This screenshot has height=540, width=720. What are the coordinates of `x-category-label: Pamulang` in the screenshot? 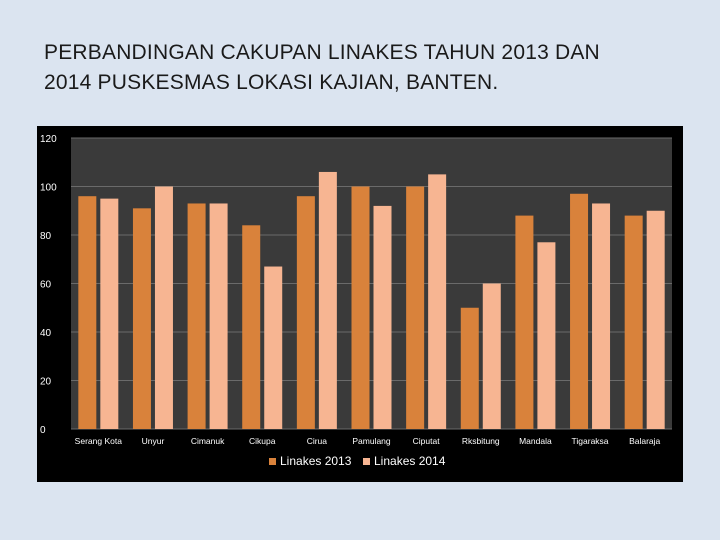 It's located at (371, 441).